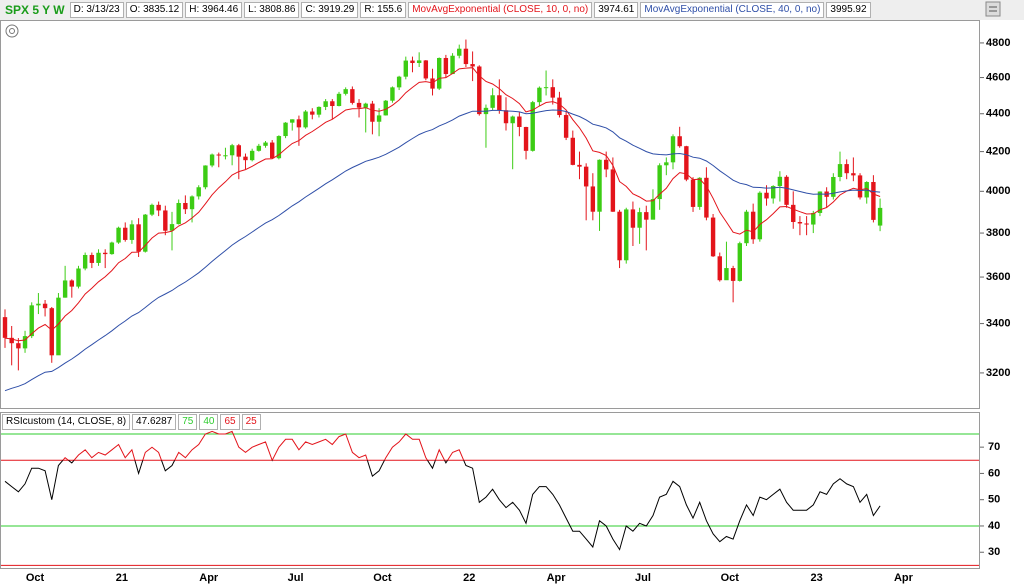 The image size is (1024, 586). Describe the element at coordinates (998, 152) in the screenshot. I see `y-tick-label: 4200` at that location.